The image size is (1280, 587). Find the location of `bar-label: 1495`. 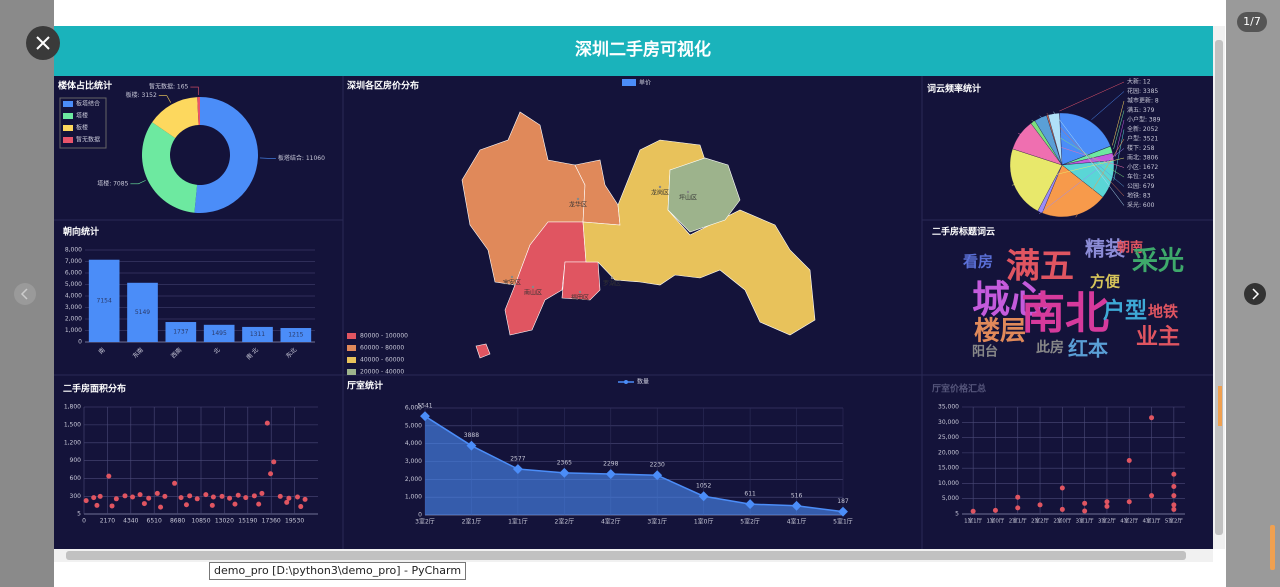

bar-label: 1495 is located at coordinates (219, 333).